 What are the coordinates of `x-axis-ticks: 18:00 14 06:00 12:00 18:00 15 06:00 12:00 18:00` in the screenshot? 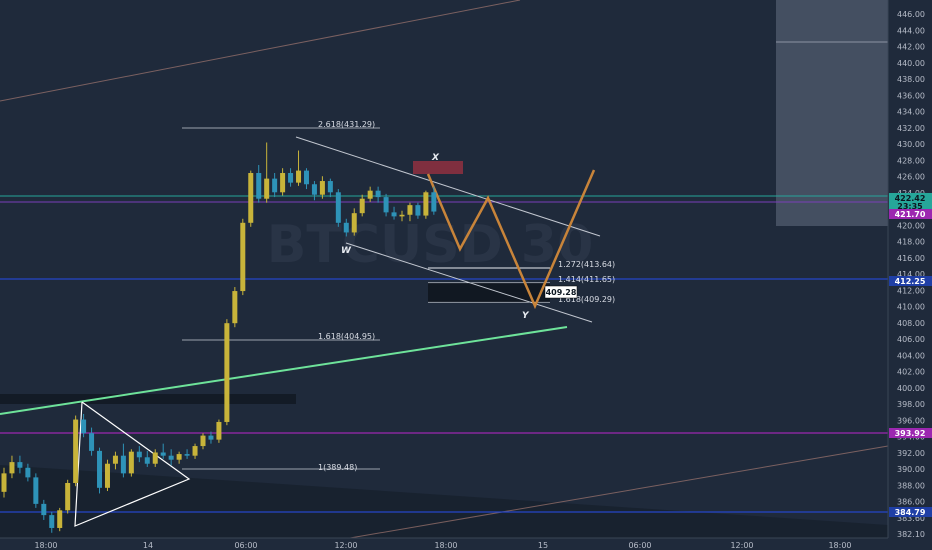 It's located at (442, 545).